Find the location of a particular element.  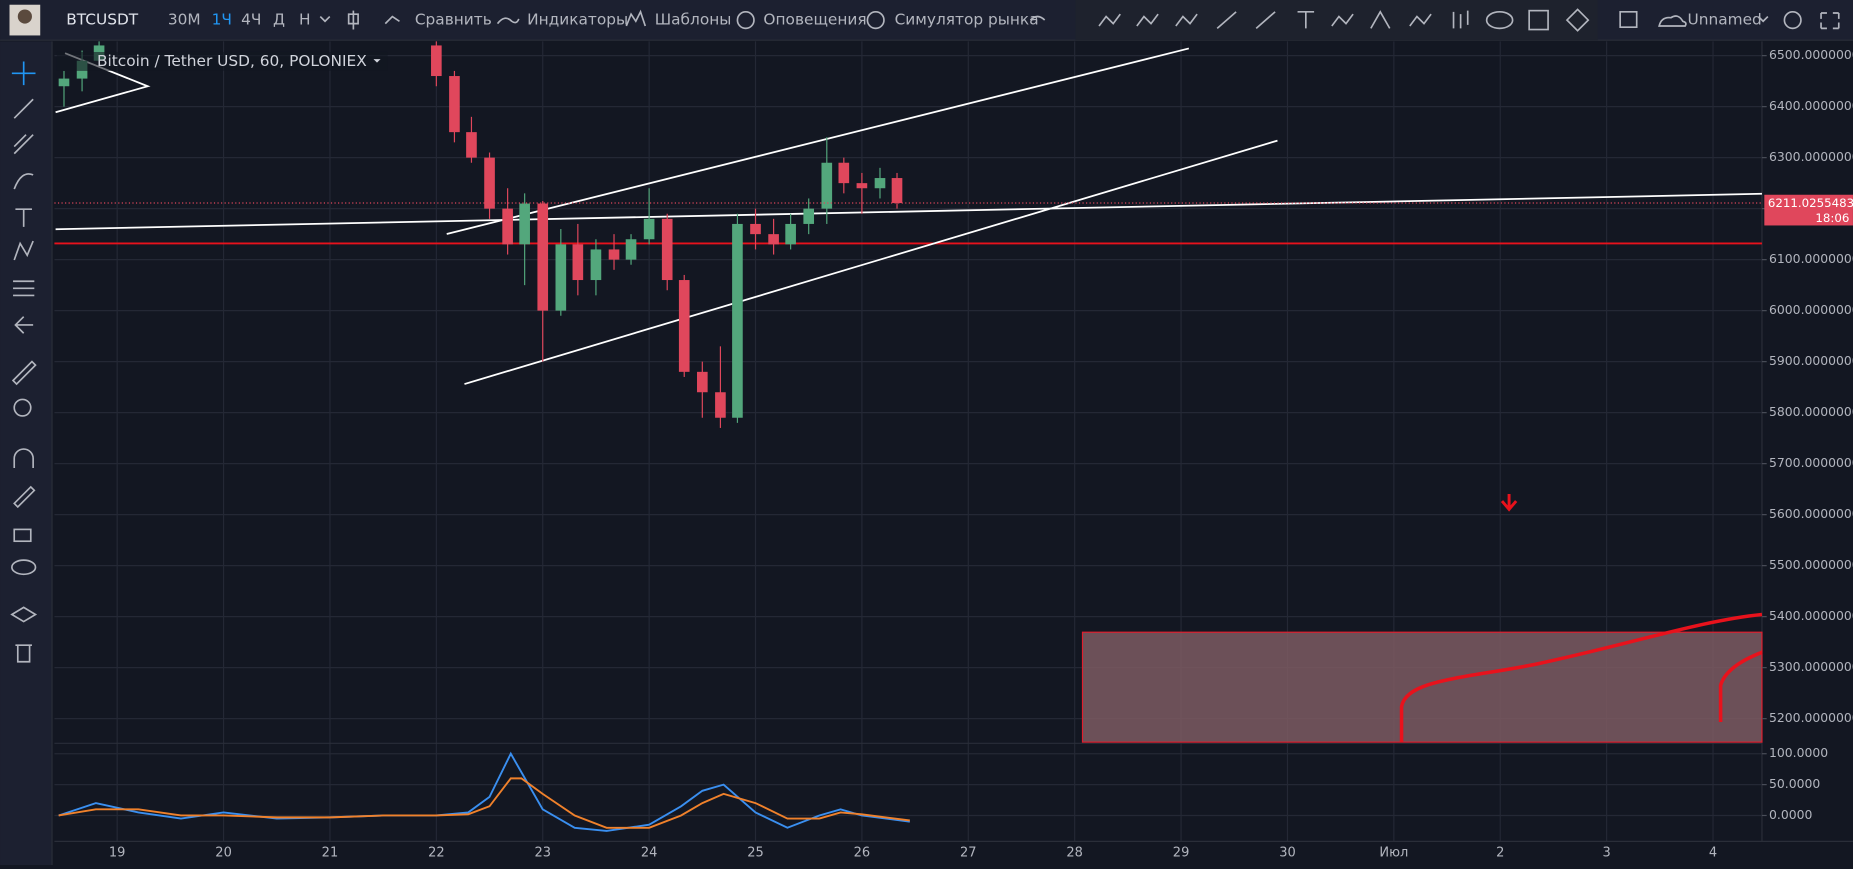

y-tick-label: 100.0000 is located at coordinates (1798, 752).